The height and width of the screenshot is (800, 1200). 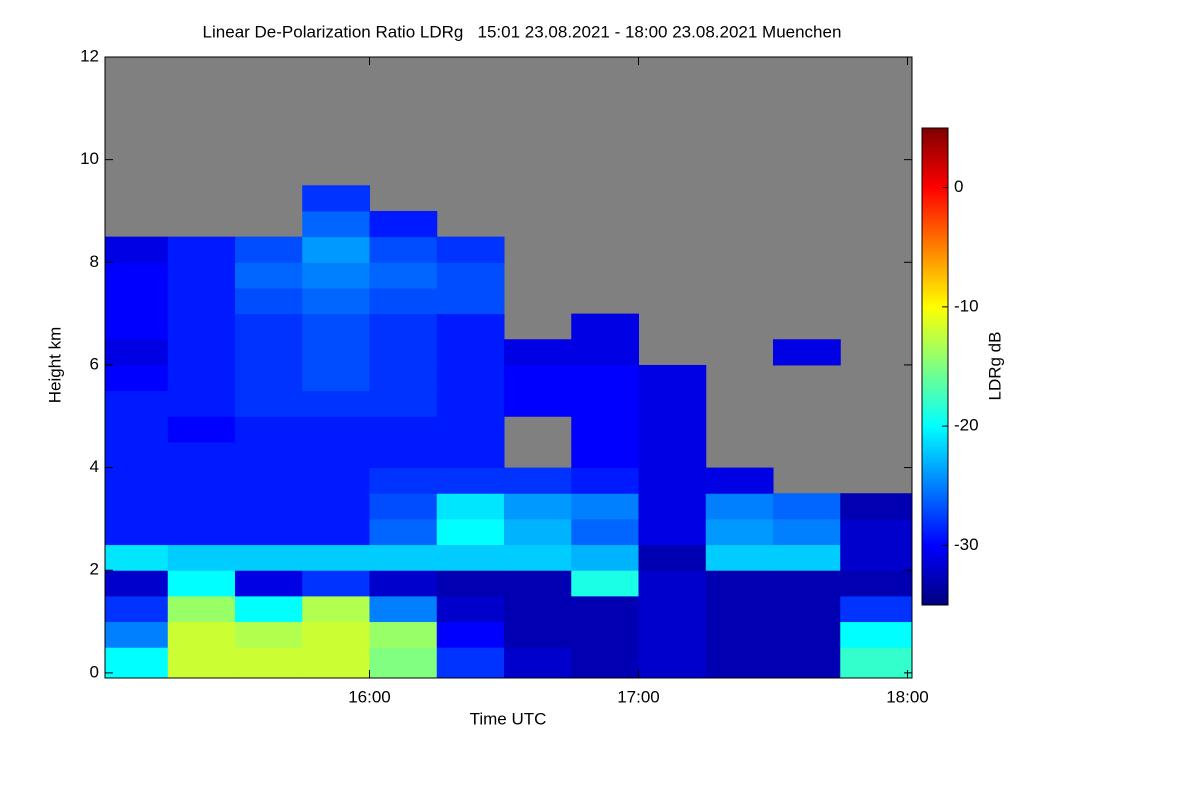 What do you see at coordinates (94, 363) in the screenshot?
I see `y-tick-label: 6` at bounding box center [94, 363].